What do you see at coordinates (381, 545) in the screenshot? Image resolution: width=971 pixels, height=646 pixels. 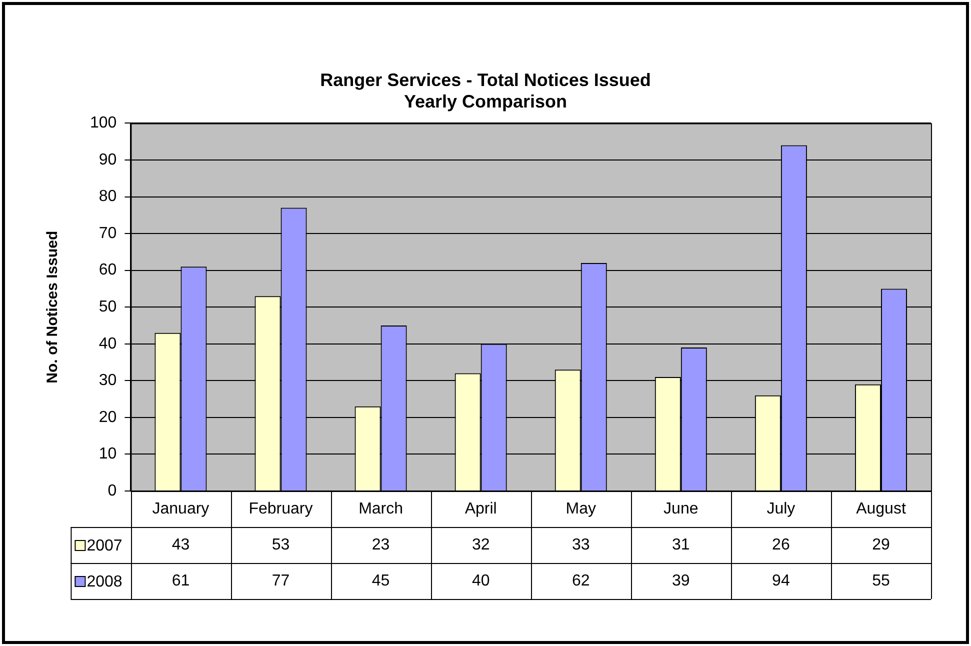 I see `data-label: 23` at bounding box center [381, 545].